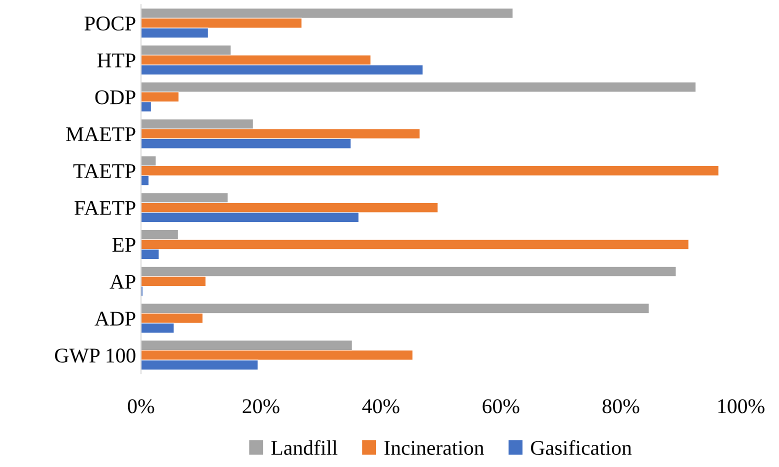  What do you see at coordinates (105, 208) in the screenshot?
I see `y-tick-label: FAETP` at bounding box center [105, 208].